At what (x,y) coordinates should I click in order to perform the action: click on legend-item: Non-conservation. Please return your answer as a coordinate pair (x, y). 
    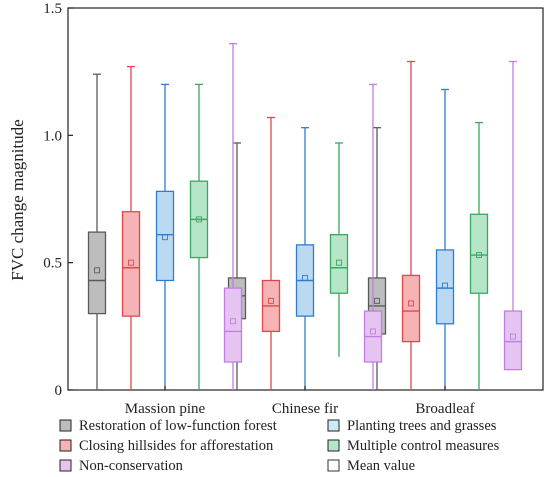
    Looking at the image, I should click on (121, 466).